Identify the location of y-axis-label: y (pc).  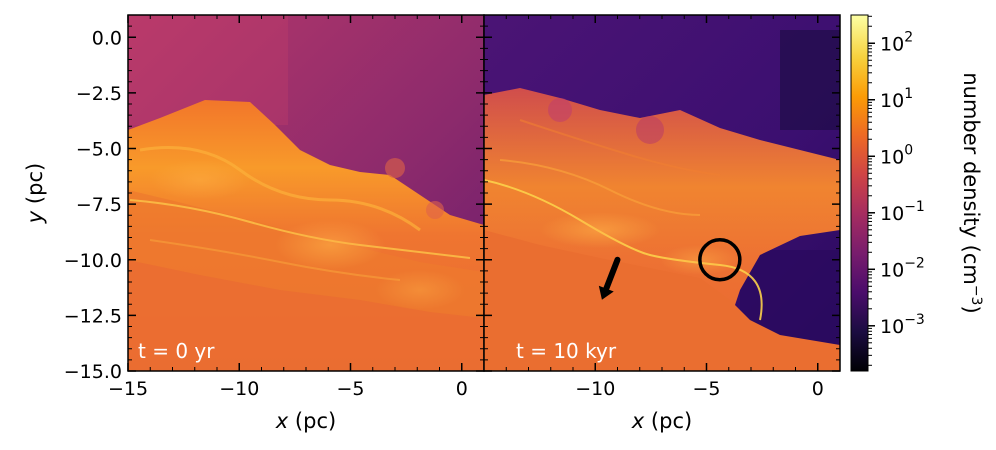
(35, 193).